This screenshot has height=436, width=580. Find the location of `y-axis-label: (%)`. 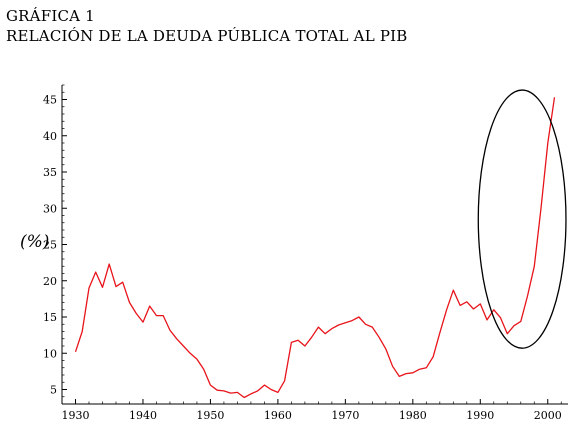

y-axis-label: (%) is located at coordinates (35, 242).